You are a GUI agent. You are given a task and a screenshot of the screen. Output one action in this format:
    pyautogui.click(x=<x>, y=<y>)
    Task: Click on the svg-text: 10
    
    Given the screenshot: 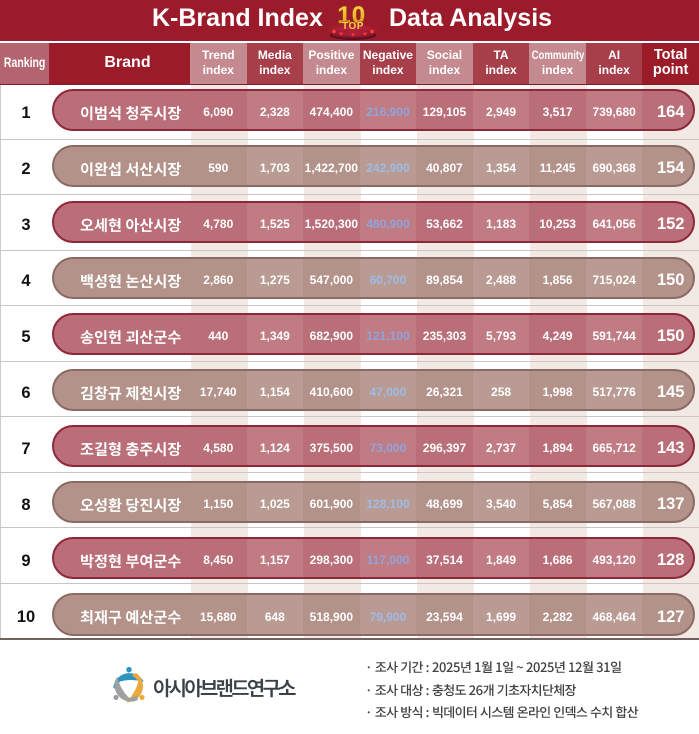 What is the action you would take?
    pyautogui.click(x=351, y=15)
    